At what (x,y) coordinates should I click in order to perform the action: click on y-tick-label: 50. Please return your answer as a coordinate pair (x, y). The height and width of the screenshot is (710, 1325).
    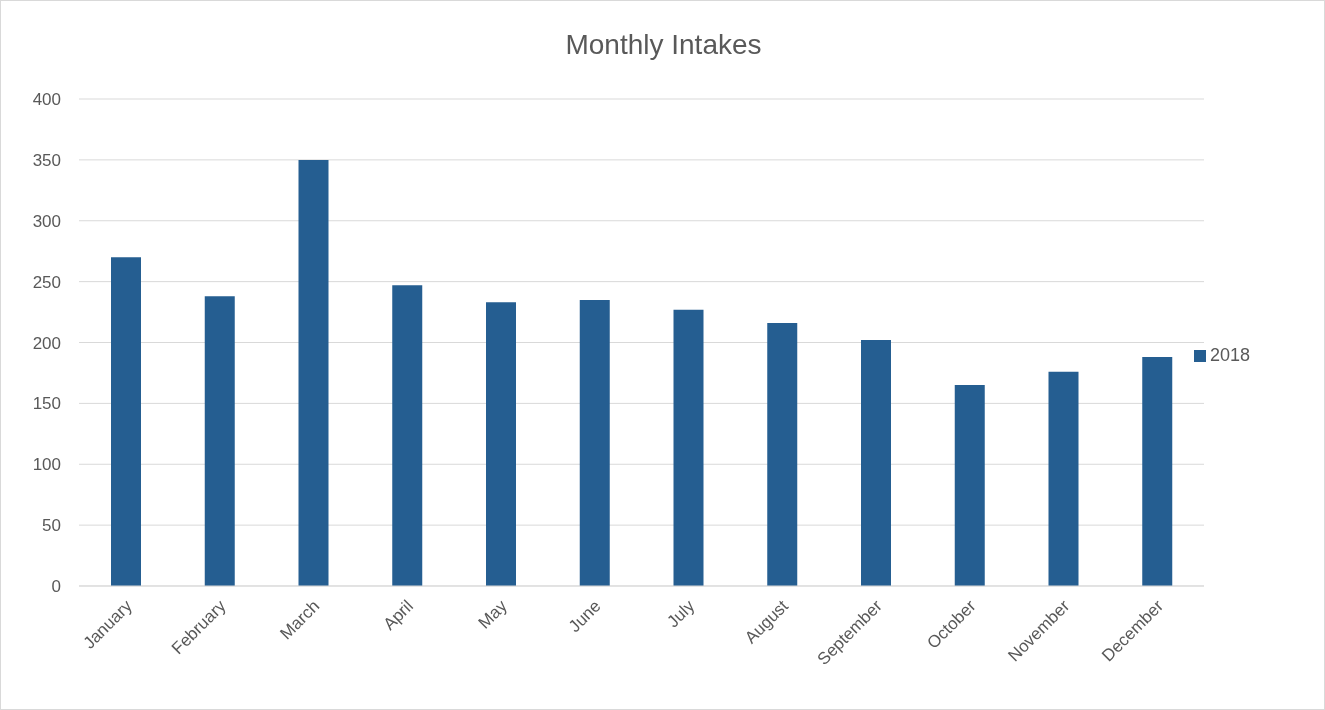
    Looking at the image, I should click on (51, 526).